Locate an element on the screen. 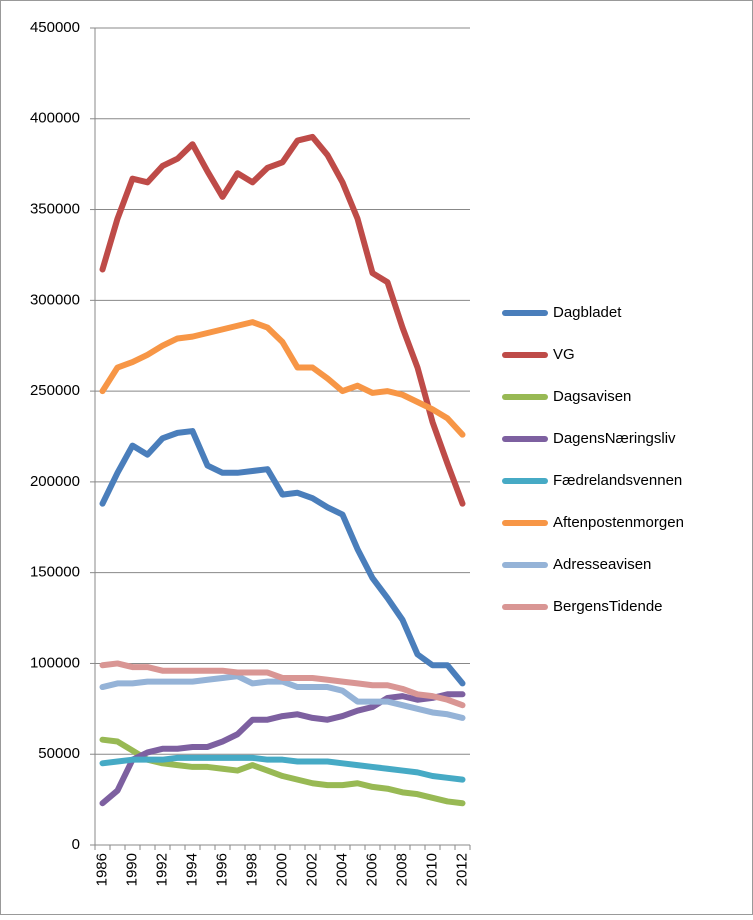  x-tick-label: 1992 is located at coordinates (161, 869).